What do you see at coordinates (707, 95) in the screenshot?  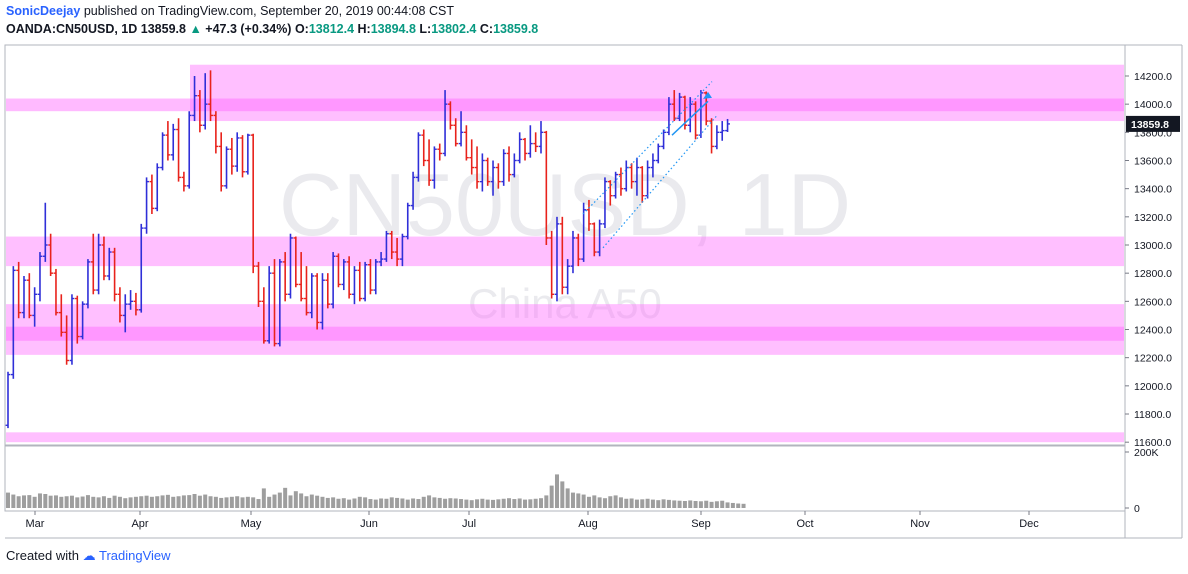 I see `trend-arrow-head` at bounding box center [707, 95].